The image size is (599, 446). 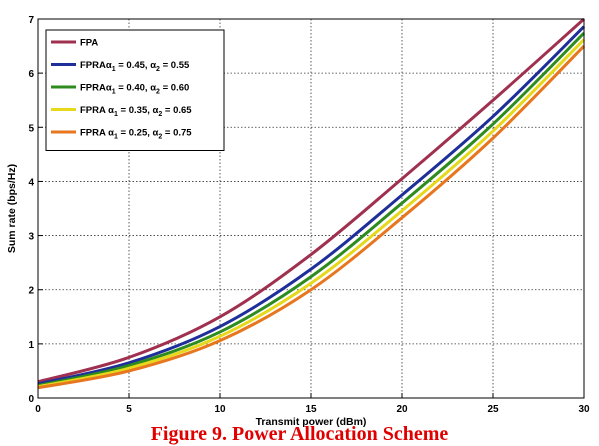 I want to click on legend-label-4: FPRA α1 = 0.35, α2 = 0.65, so click(x=136, y=111).